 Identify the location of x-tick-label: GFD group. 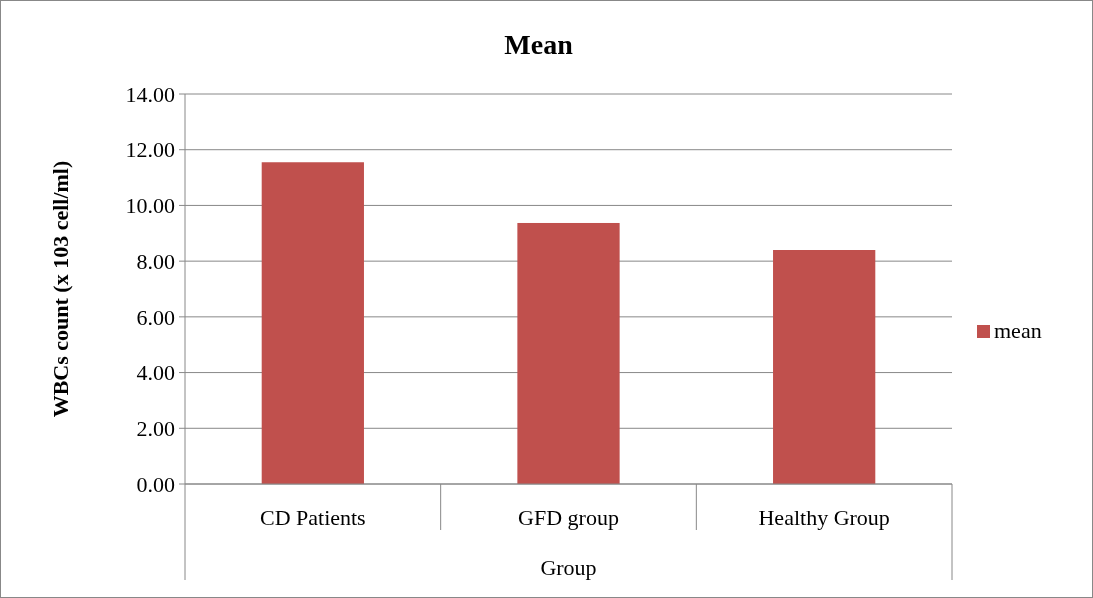
(568, 517).